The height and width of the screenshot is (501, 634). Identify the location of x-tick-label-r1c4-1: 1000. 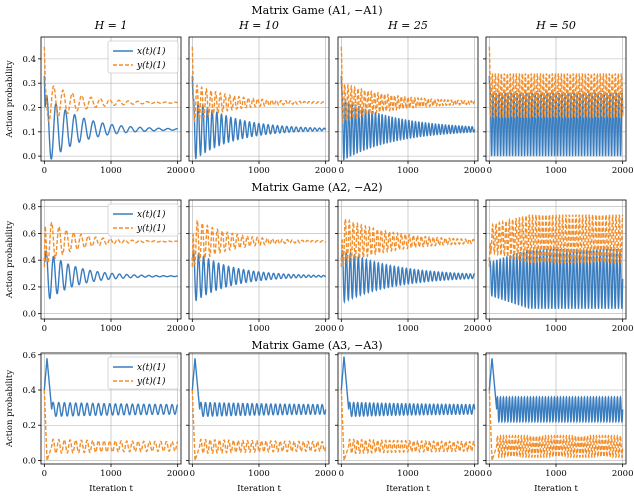
(556, 171).